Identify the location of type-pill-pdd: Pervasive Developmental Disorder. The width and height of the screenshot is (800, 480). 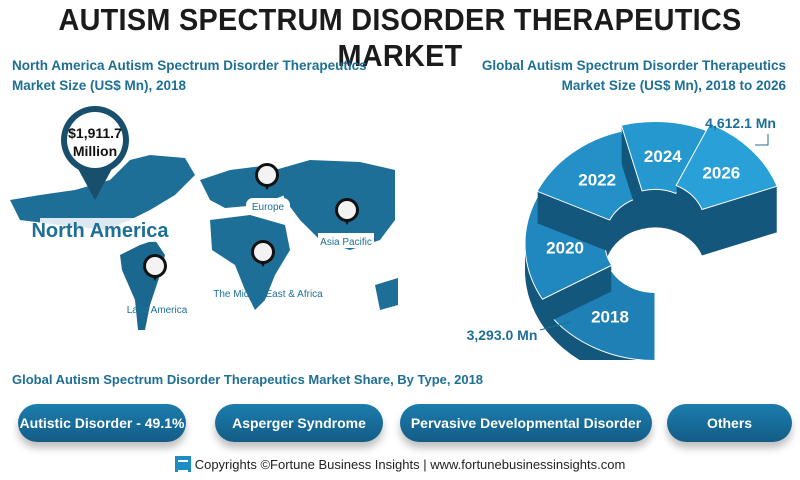
(526, 423).